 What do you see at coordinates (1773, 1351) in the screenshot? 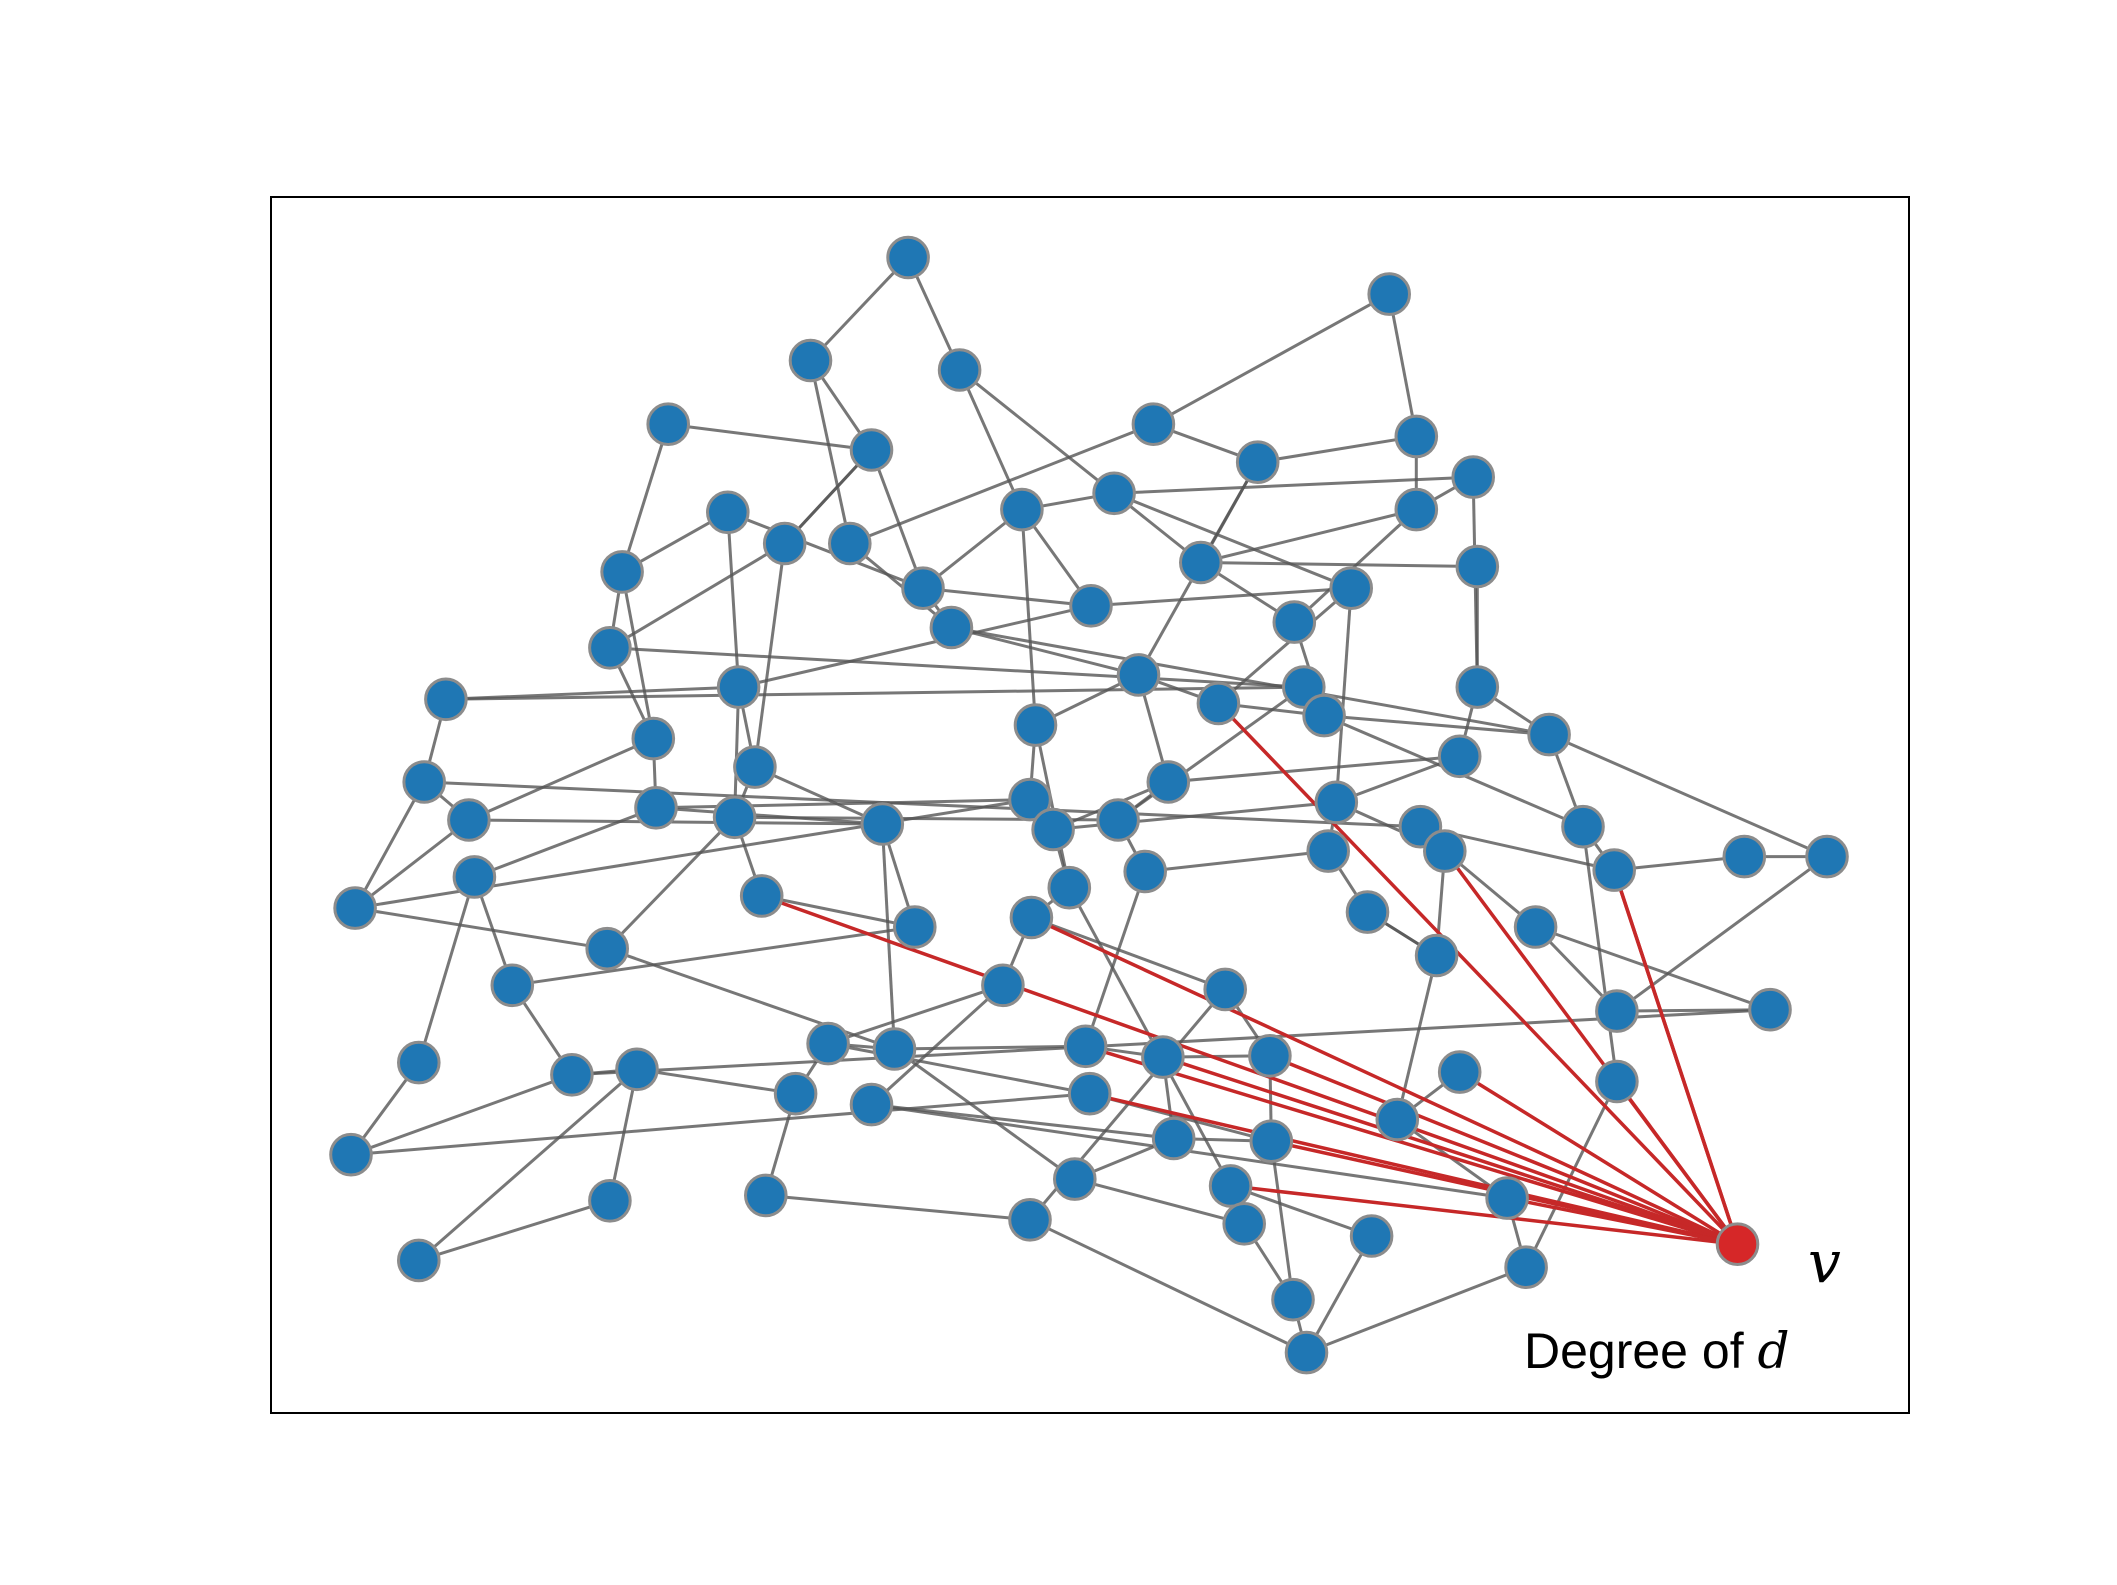
I see `caption-variable: d` at bounding box center [1773, 1351].